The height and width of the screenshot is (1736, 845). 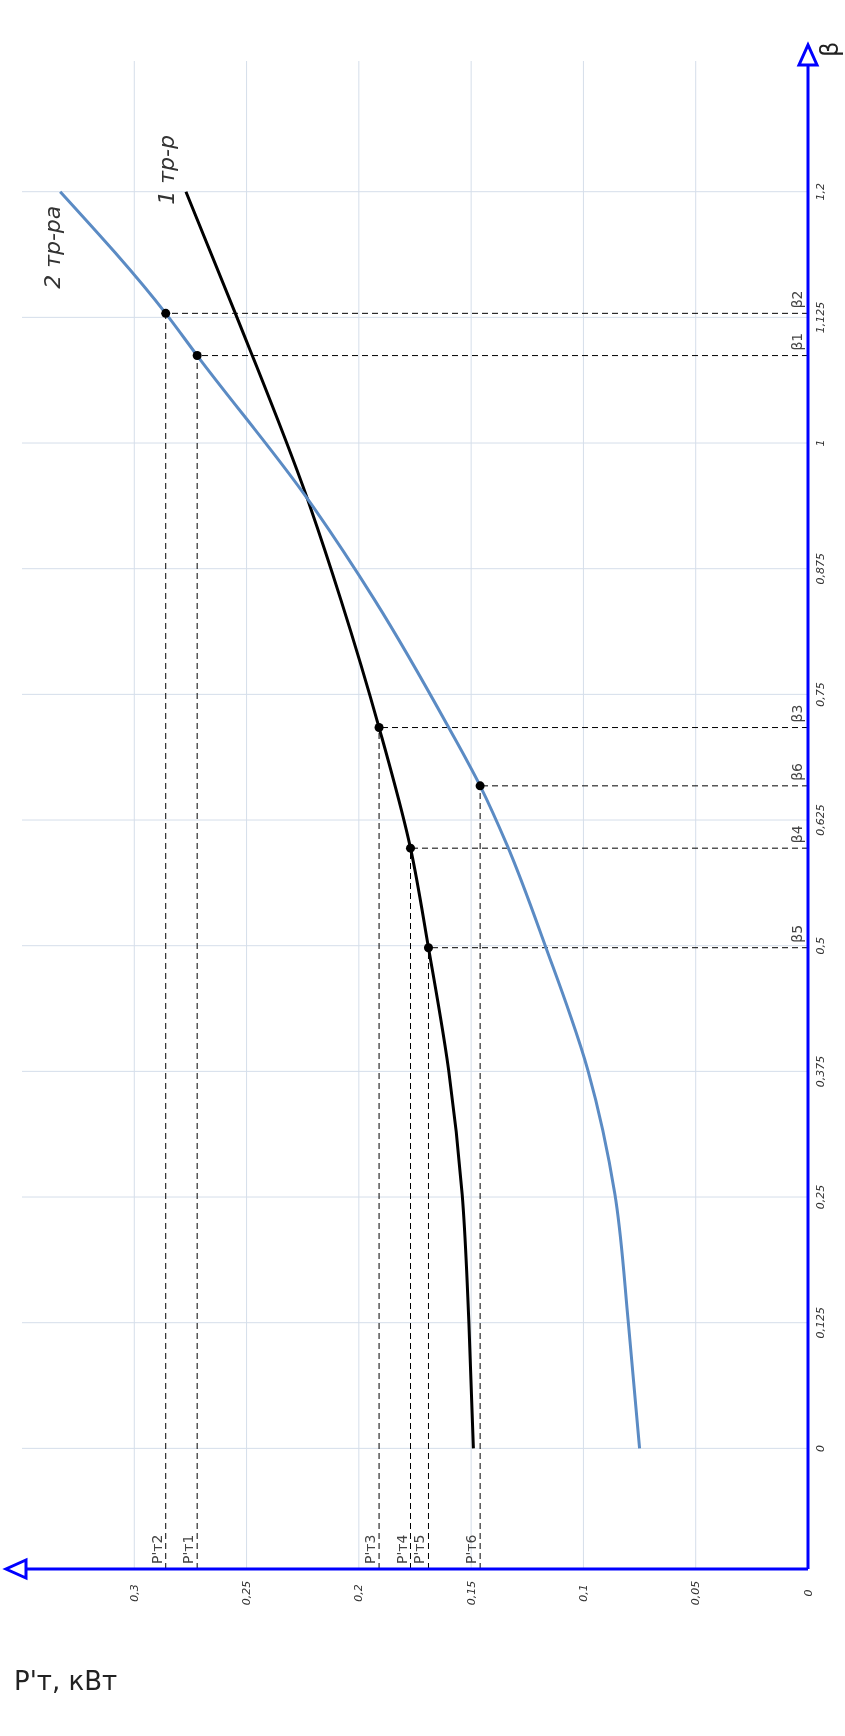 What do you see at coordinates (419, 1549) in the screenshot?
I see `annotation: Р'т5` at bounding box center [419, 1549].